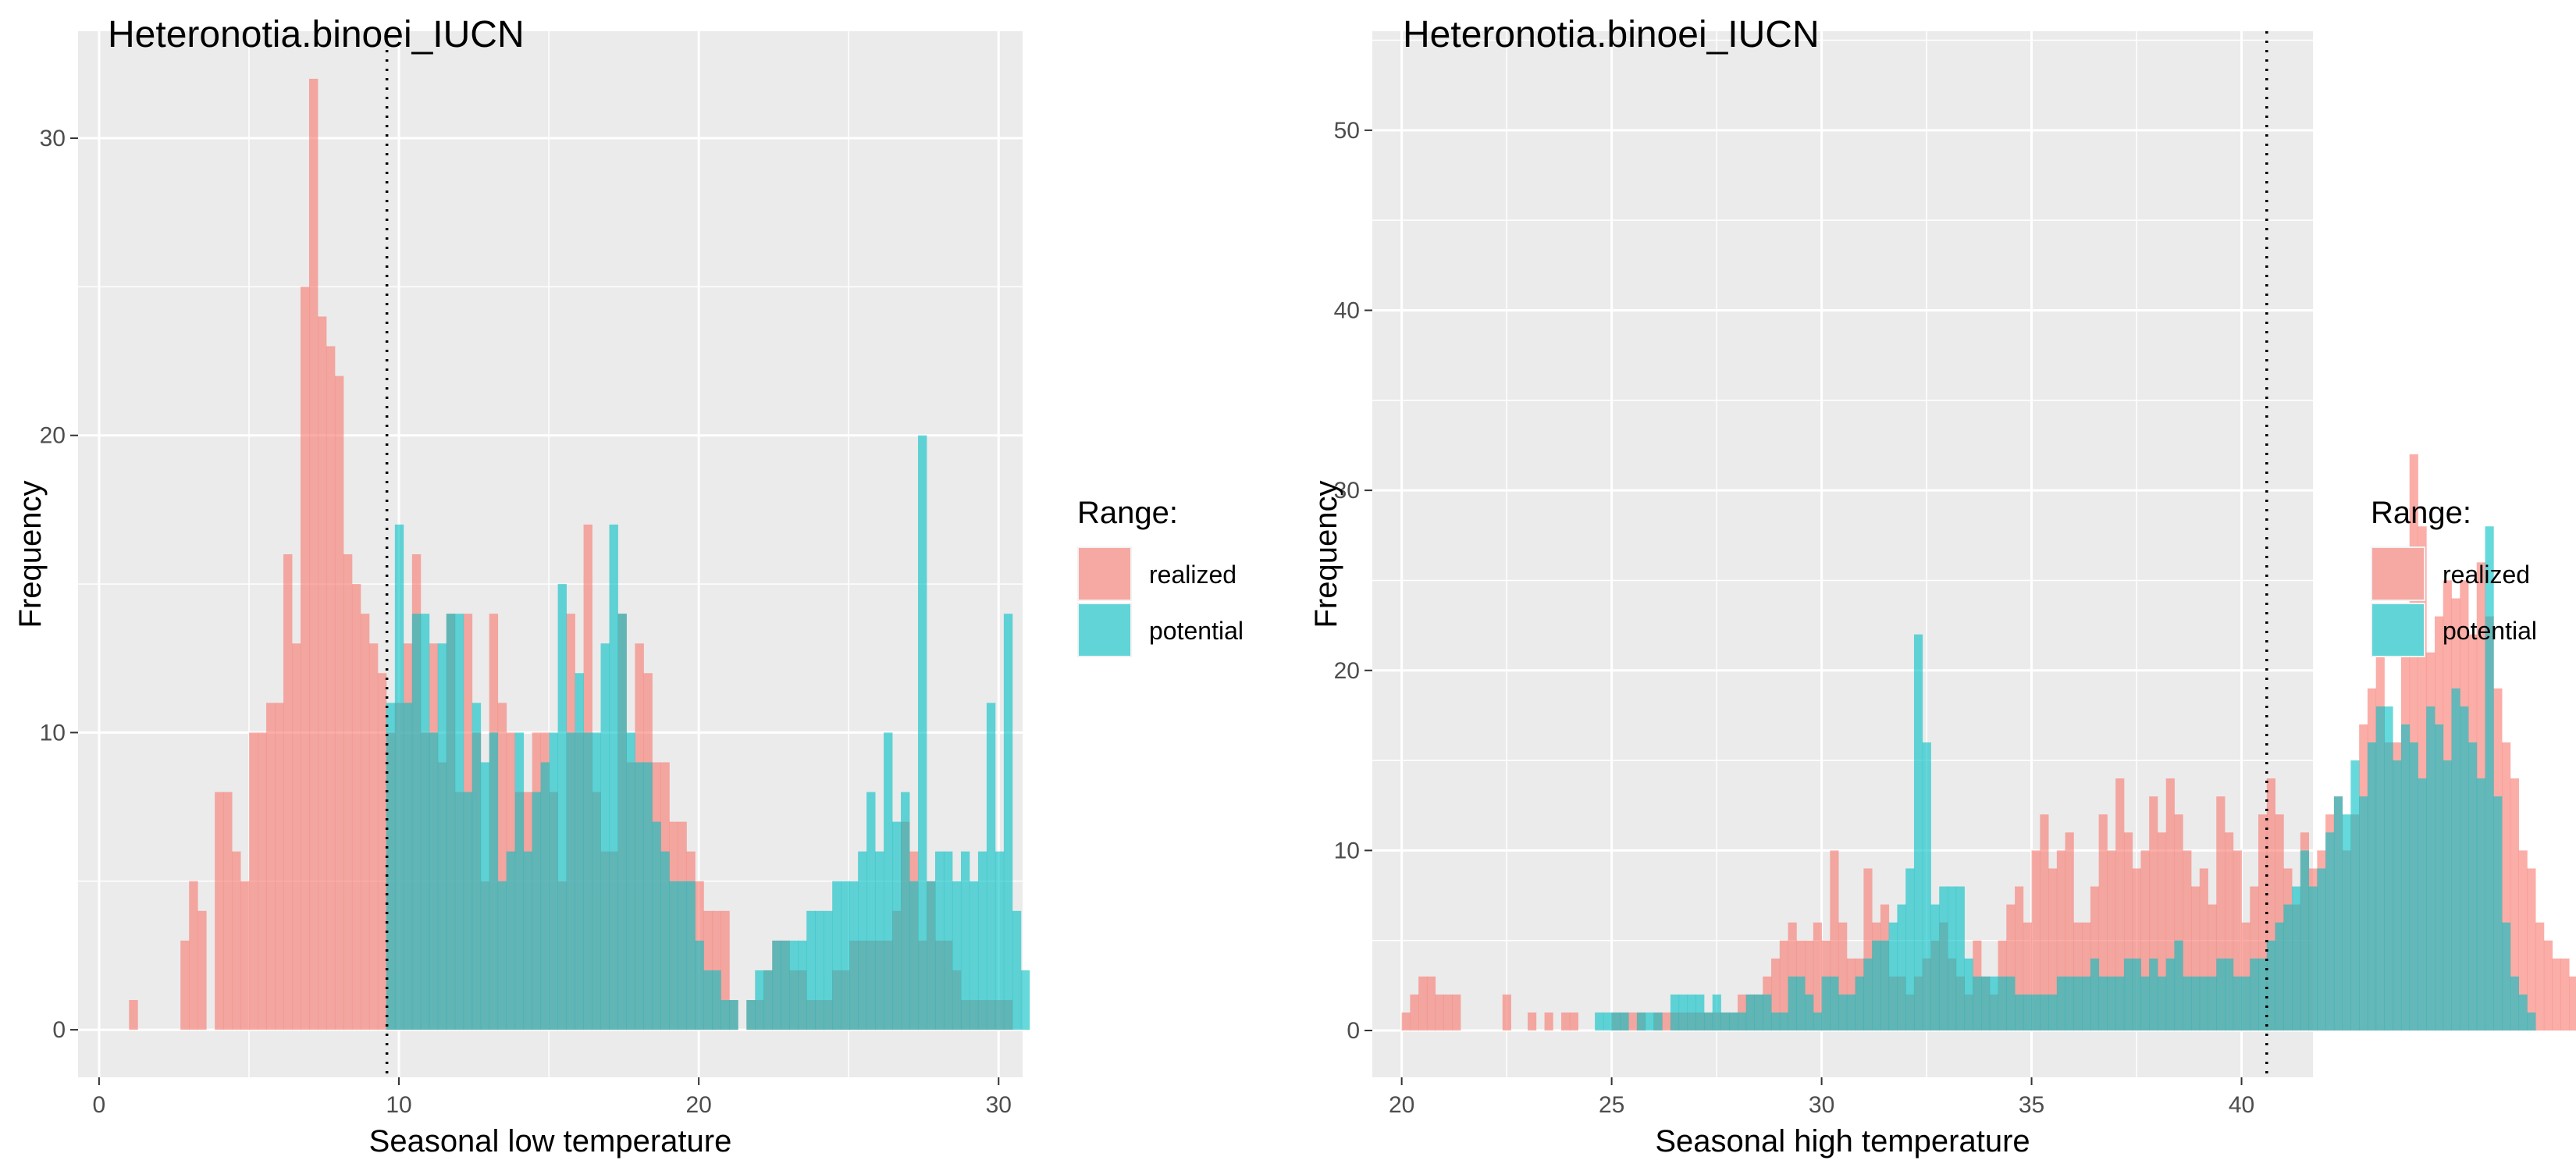  Describe the element at coordinates (1401, 1105) in the screenshot. I see `x-tick-label: 20` at that location.